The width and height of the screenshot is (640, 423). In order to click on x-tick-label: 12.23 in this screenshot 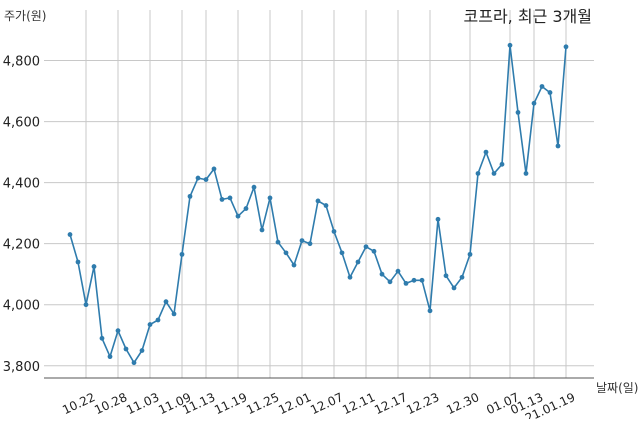, I will do `click(422, 403)`.